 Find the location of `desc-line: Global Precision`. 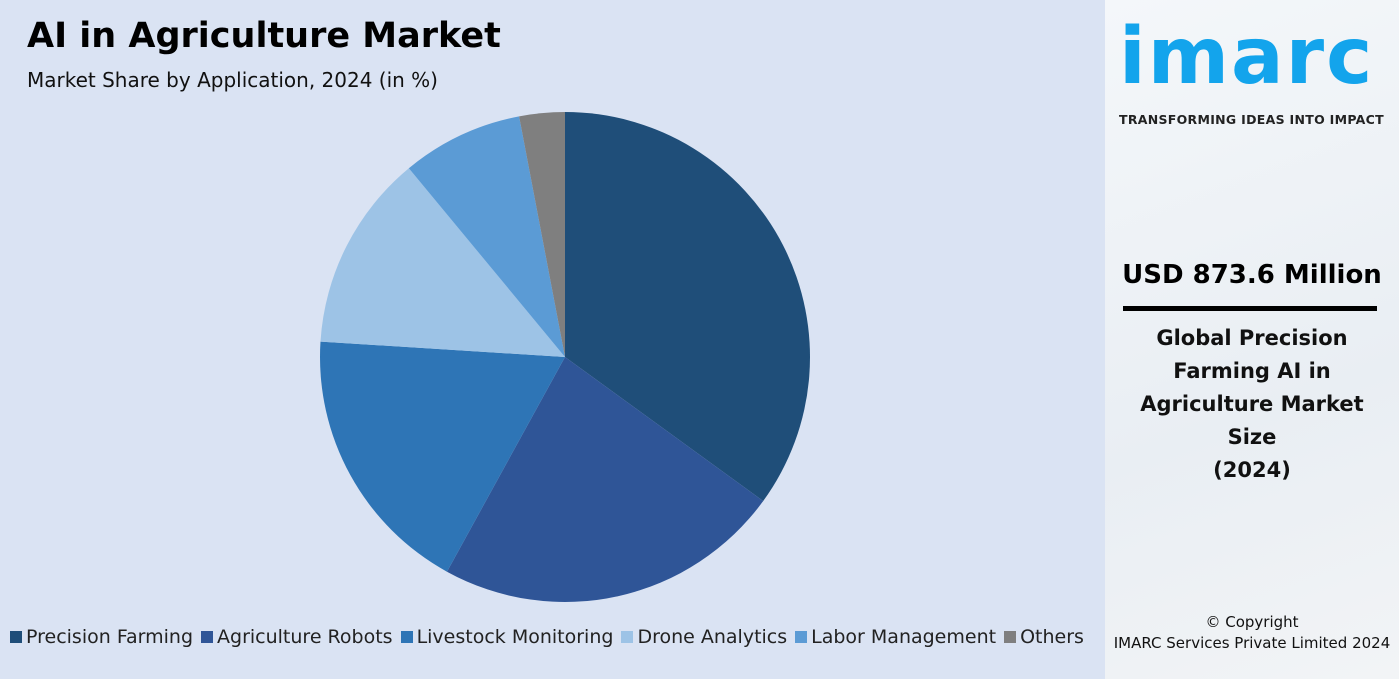

desc-line: Global Precision is located at coordinates (1252, 338).